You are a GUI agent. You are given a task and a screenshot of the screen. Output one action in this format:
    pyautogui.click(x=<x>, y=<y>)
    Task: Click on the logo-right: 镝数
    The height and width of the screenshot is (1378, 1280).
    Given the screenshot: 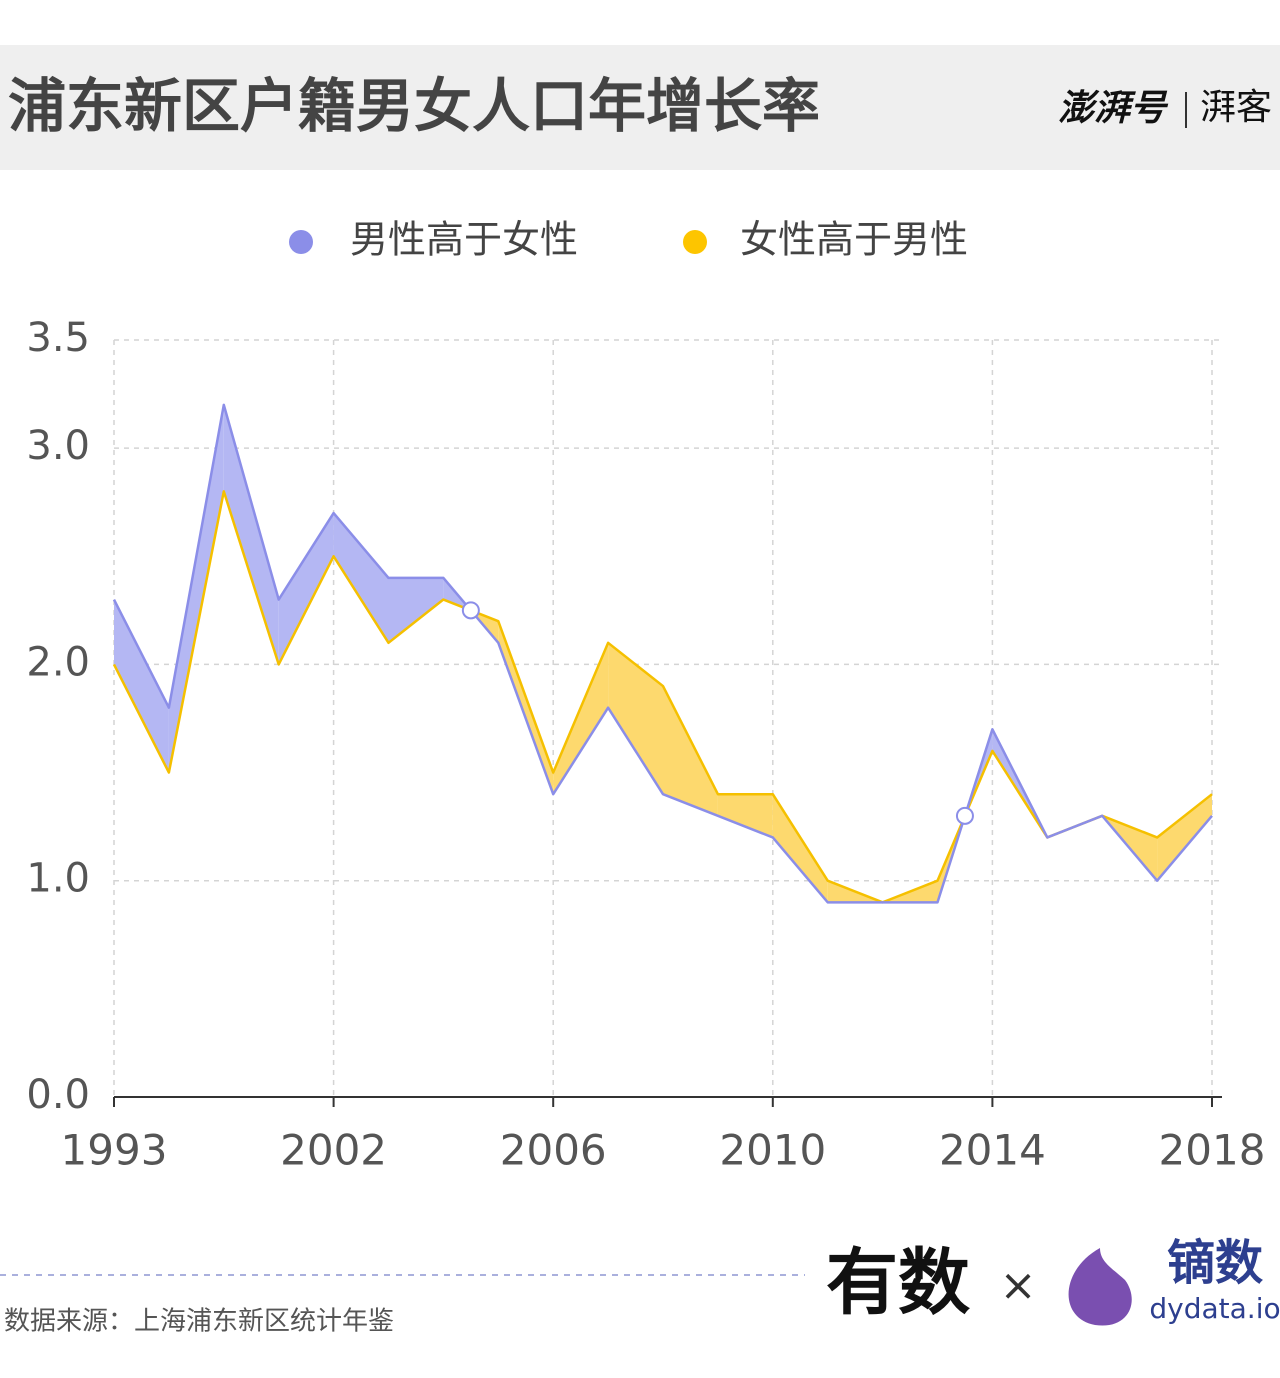 What is the action you would take?
    pyautogui.click(x=1215, y=1263)
    